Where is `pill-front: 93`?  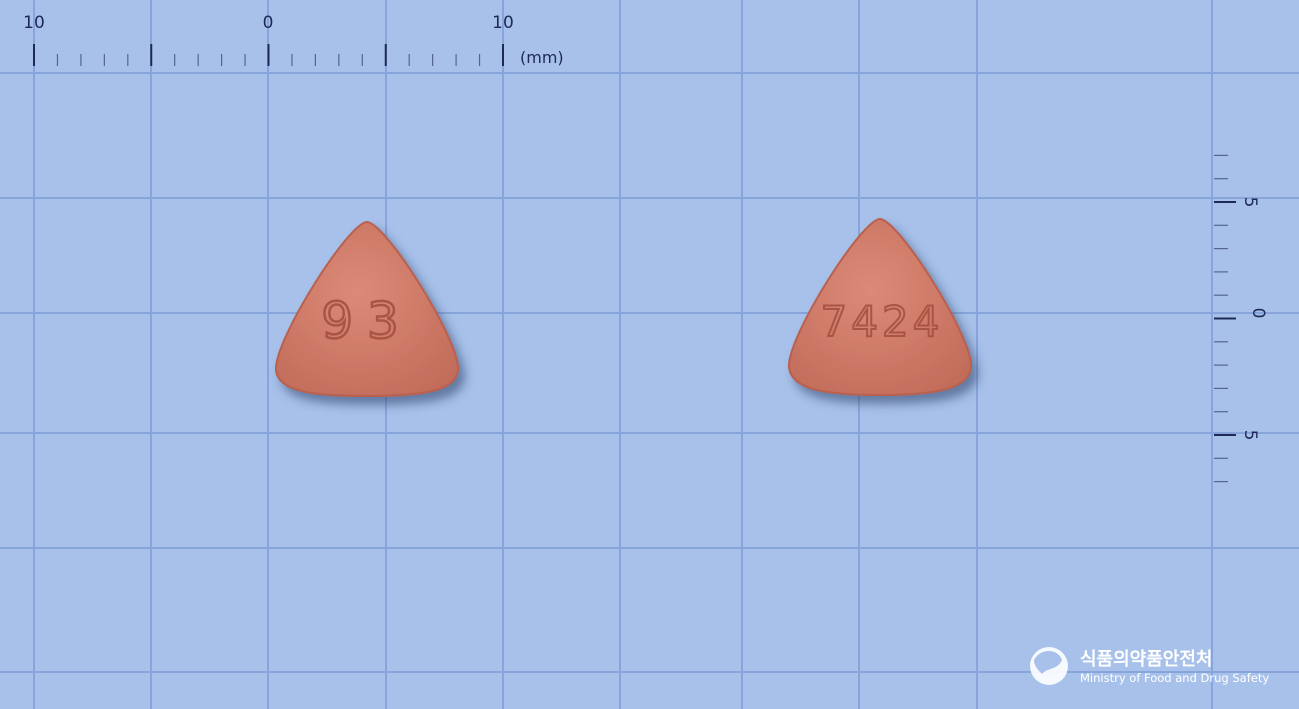
pill-front: 93 is located at coordinates (367, 309).